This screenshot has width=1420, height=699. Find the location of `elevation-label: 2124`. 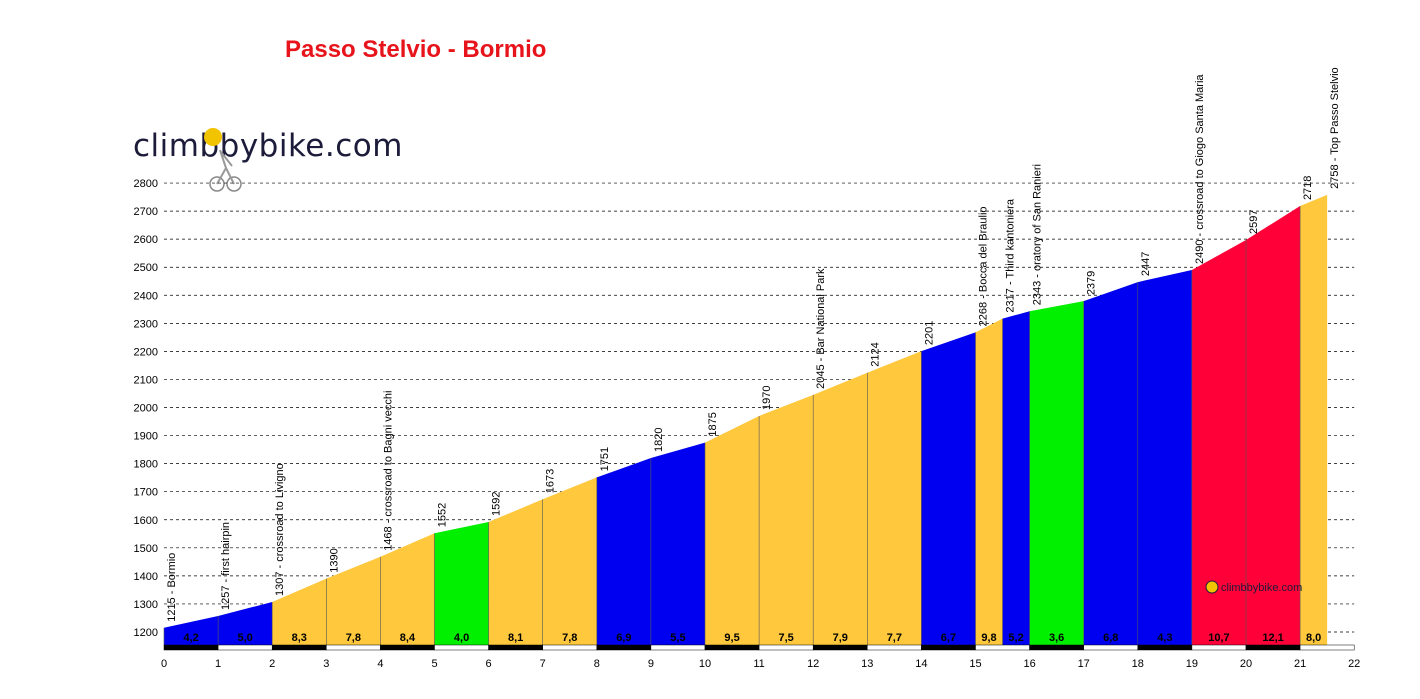

elevation-label: 2124 is located at coordinates (875, 354).